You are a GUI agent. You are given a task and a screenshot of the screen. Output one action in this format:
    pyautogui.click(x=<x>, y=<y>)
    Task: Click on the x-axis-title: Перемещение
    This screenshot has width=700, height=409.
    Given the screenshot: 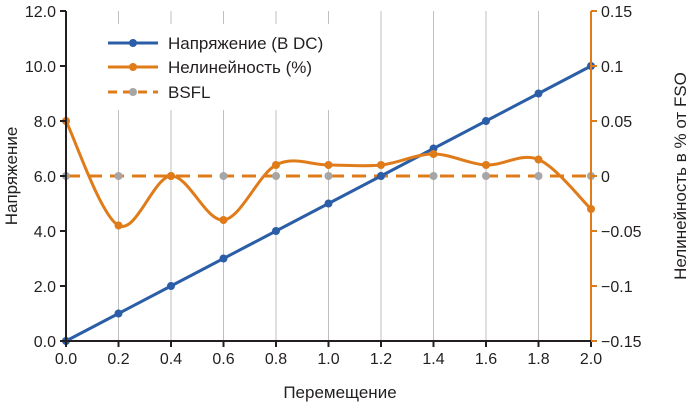 What is the action you would take?
    pyautogui.click(x=339, y=392)
    